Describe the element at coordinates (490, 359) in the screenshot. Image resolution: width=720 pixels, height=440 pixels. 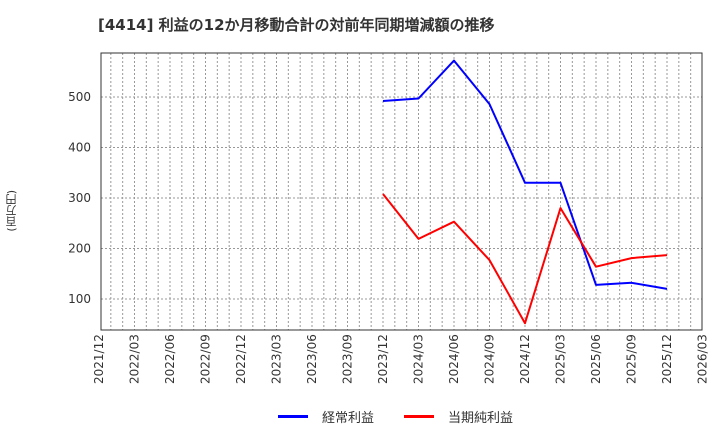
I see `x-tick-label: 2024/09` at that location.